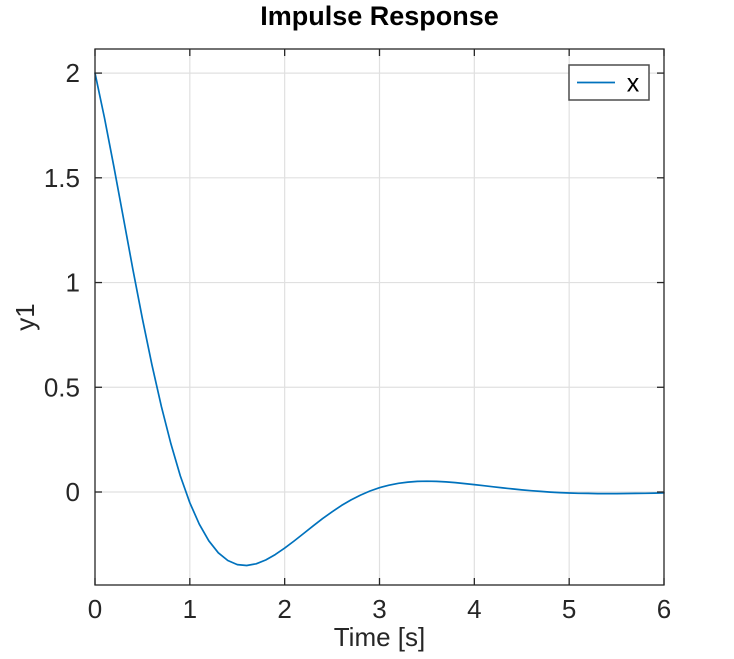 This screenshot has height=659, width=734. I want to click on x-tick-label: 3, so click(379, 609).